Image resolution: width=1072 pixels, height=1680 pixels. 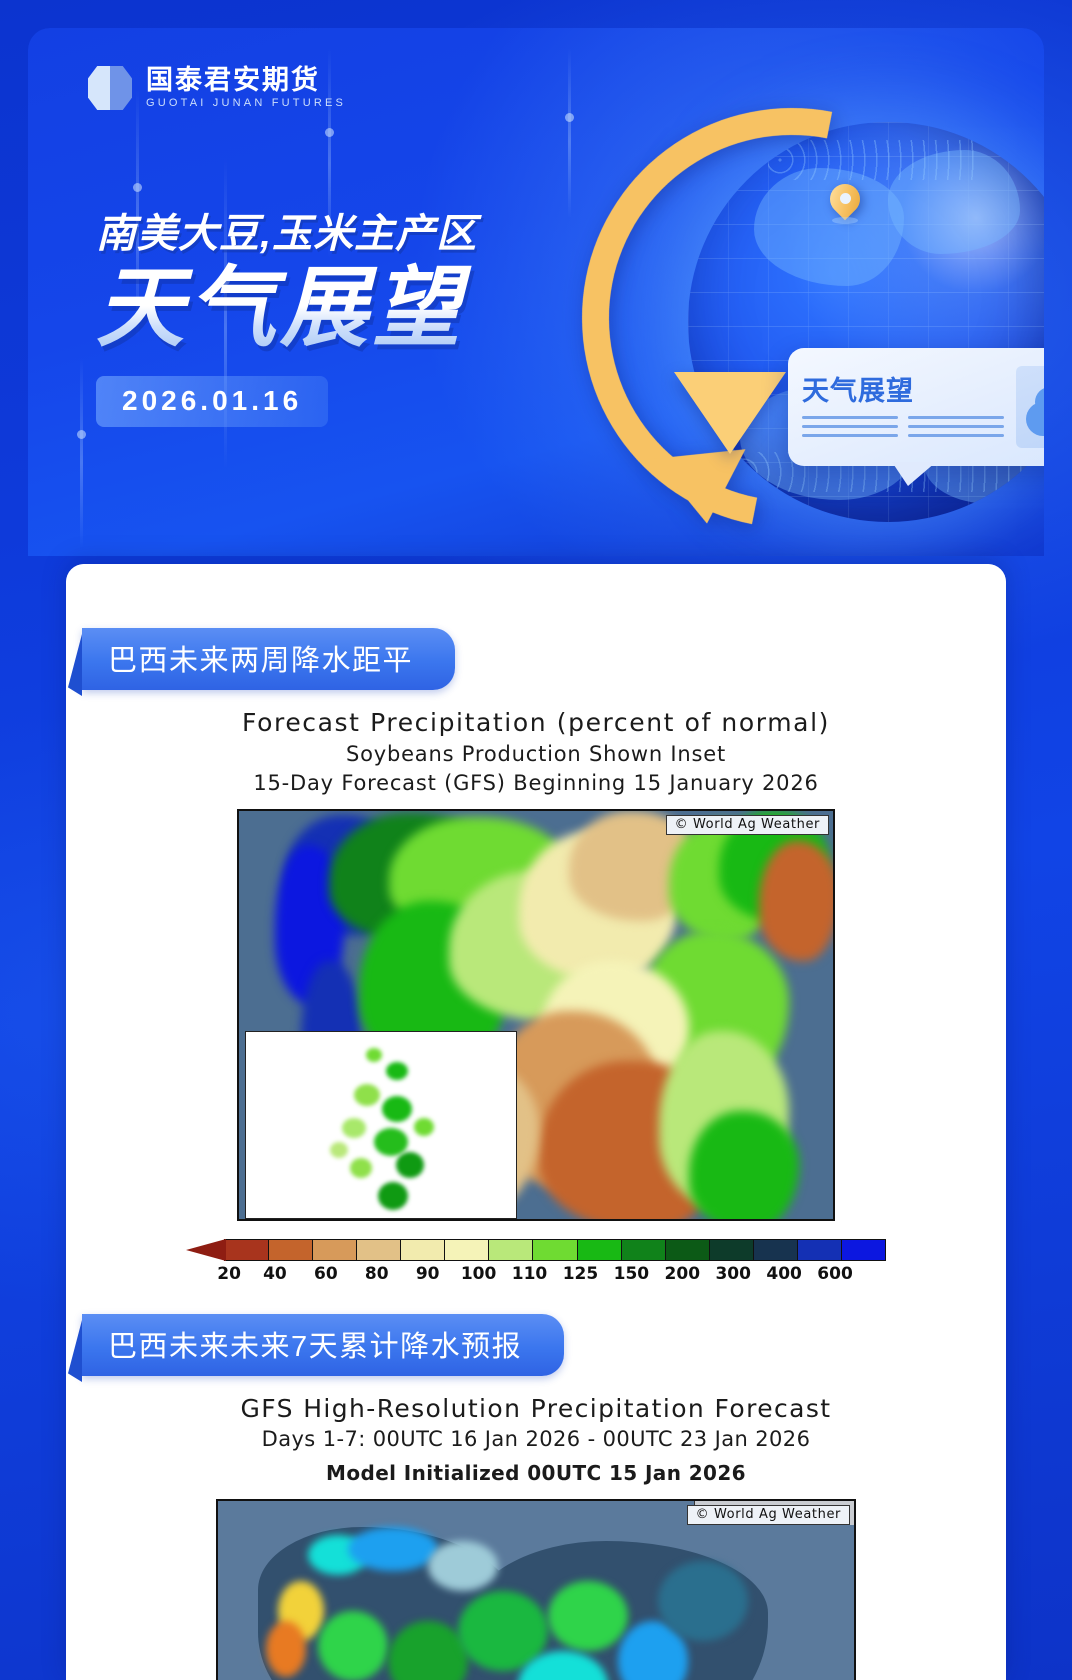 What do you see at coordinates (536, 1473) in the screenshot?
I see `figure-2-title-line3: Model Initialized 00UTC 15 Jan 2026` at bounding box center [536, 1473].